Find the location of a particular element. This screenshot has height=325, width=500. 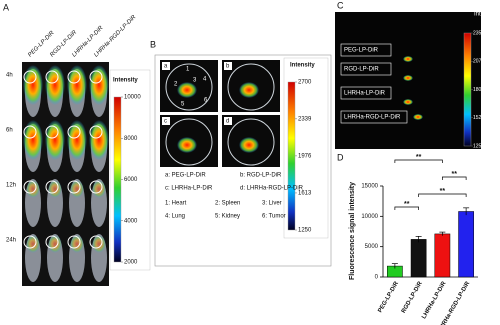

y-tick-label: 0 is located at coordinates (377, 278).